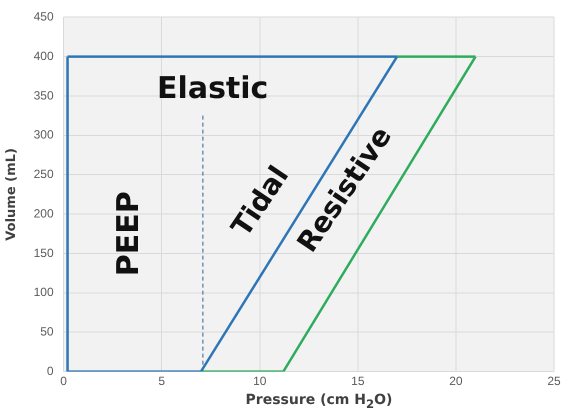  I want to click on y-tick-label: 350, so click(44, 95).